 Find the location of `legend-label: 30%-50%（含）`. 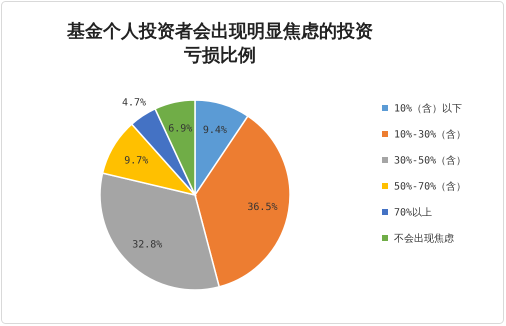

legend-label: 30%-50%（含） is located at coordinates (430, 160).